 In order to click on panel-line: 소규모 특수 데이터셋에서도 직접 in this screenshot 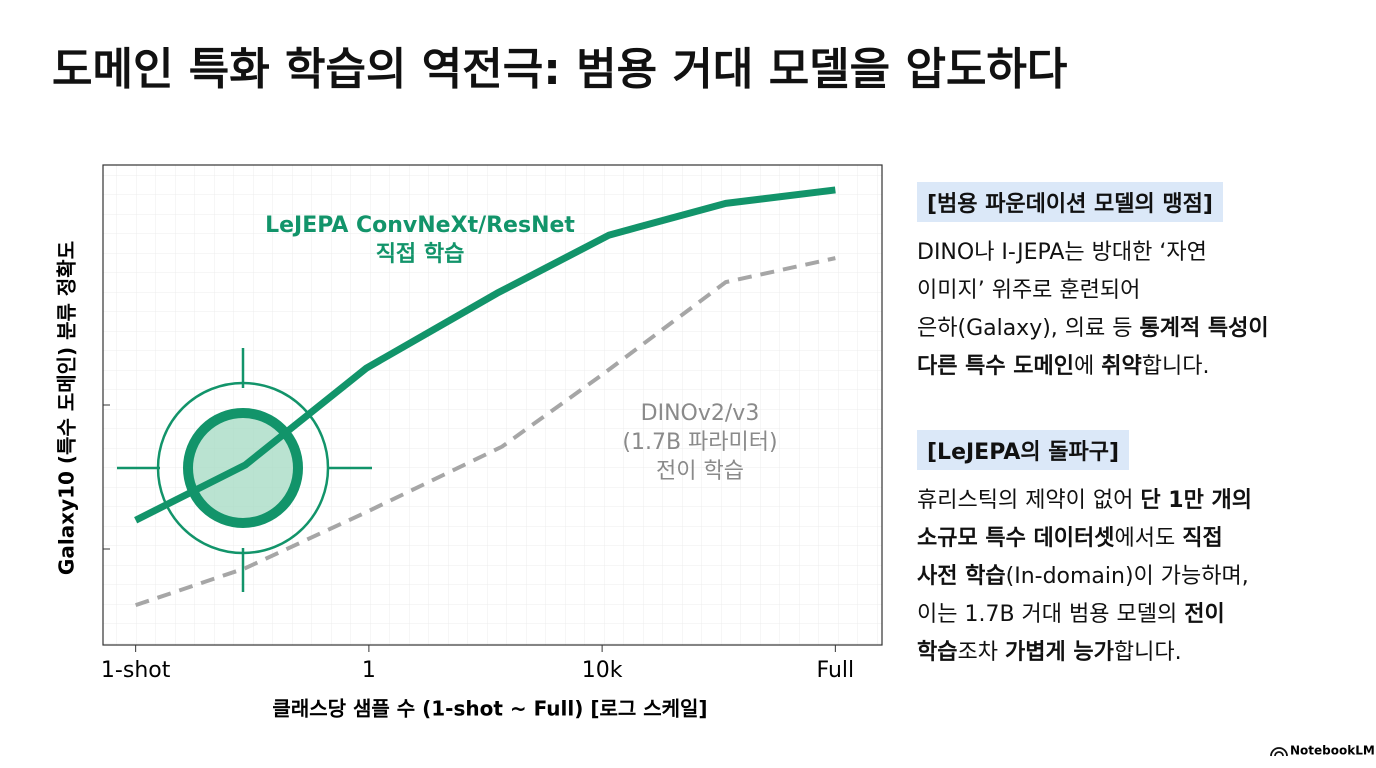, I will do `click(1137, 539)`.